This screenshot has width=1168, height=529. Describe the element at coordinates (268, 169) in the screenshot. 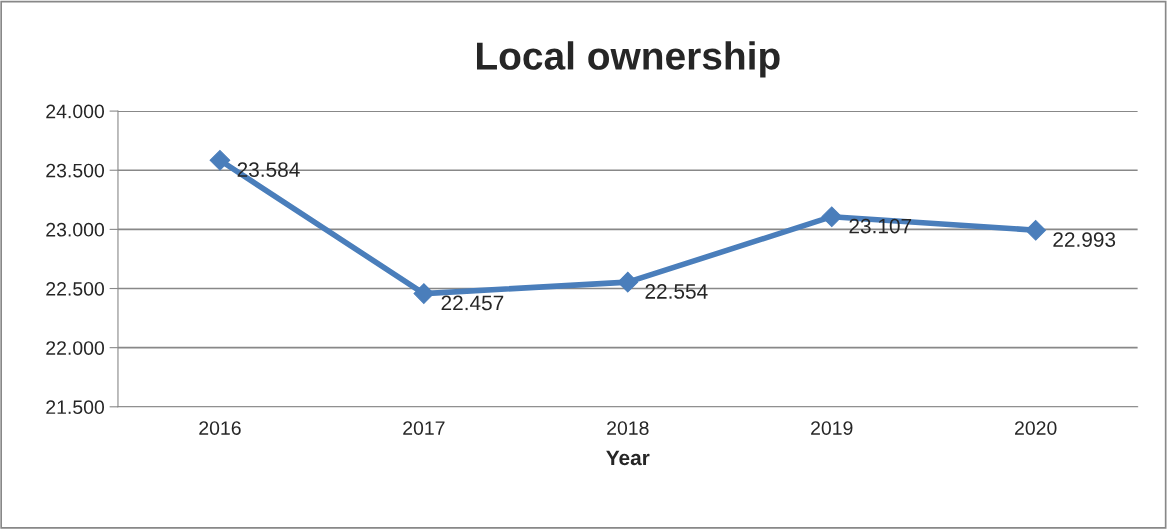

I see `data-label: 23.584` at that location.